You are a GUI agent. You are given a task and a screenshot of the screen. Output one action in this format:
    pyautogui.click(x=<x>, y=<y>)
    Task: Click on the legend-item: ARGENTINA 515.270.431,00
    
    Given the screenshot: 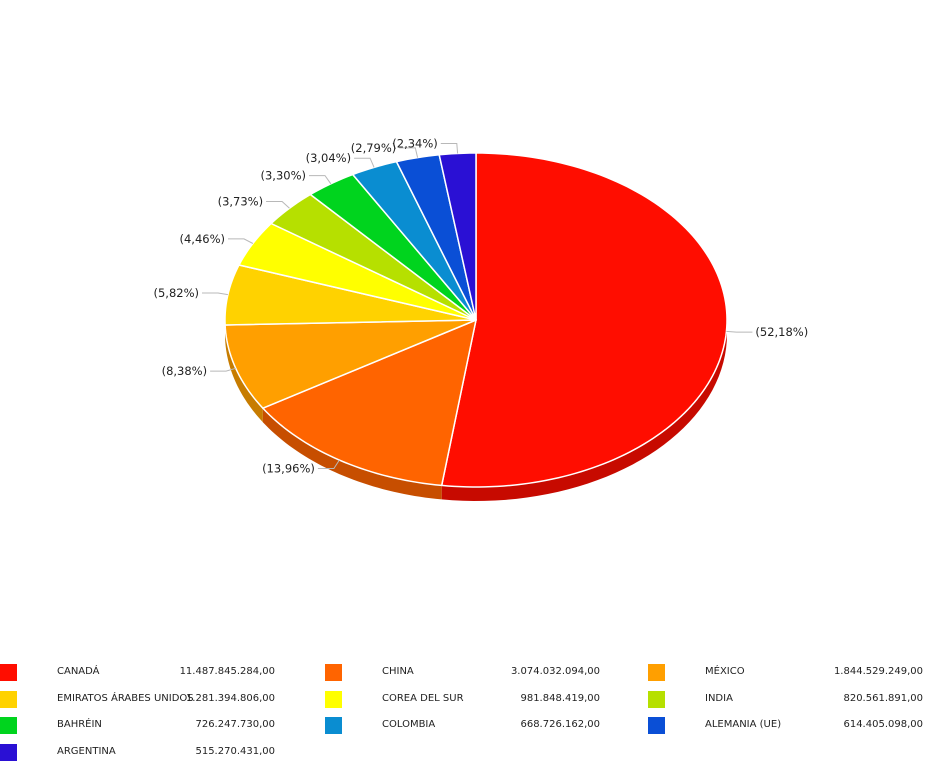 What is the action you would take?
    pyautogui.click(x=137, y=753)
    